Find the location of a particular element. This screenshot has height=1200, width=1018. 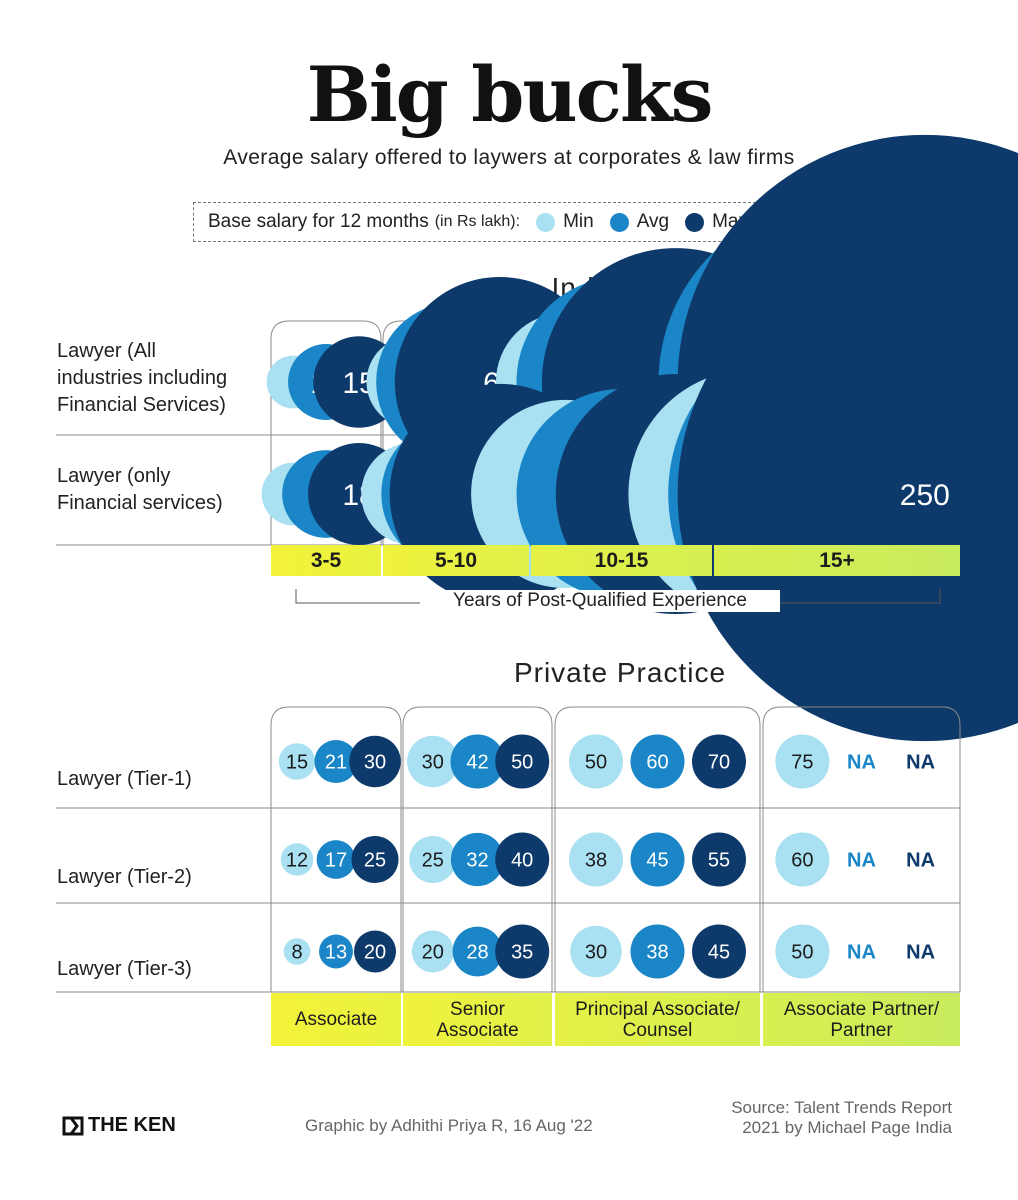

logo-text: THE KEN is located at coordinates (132, 1125).